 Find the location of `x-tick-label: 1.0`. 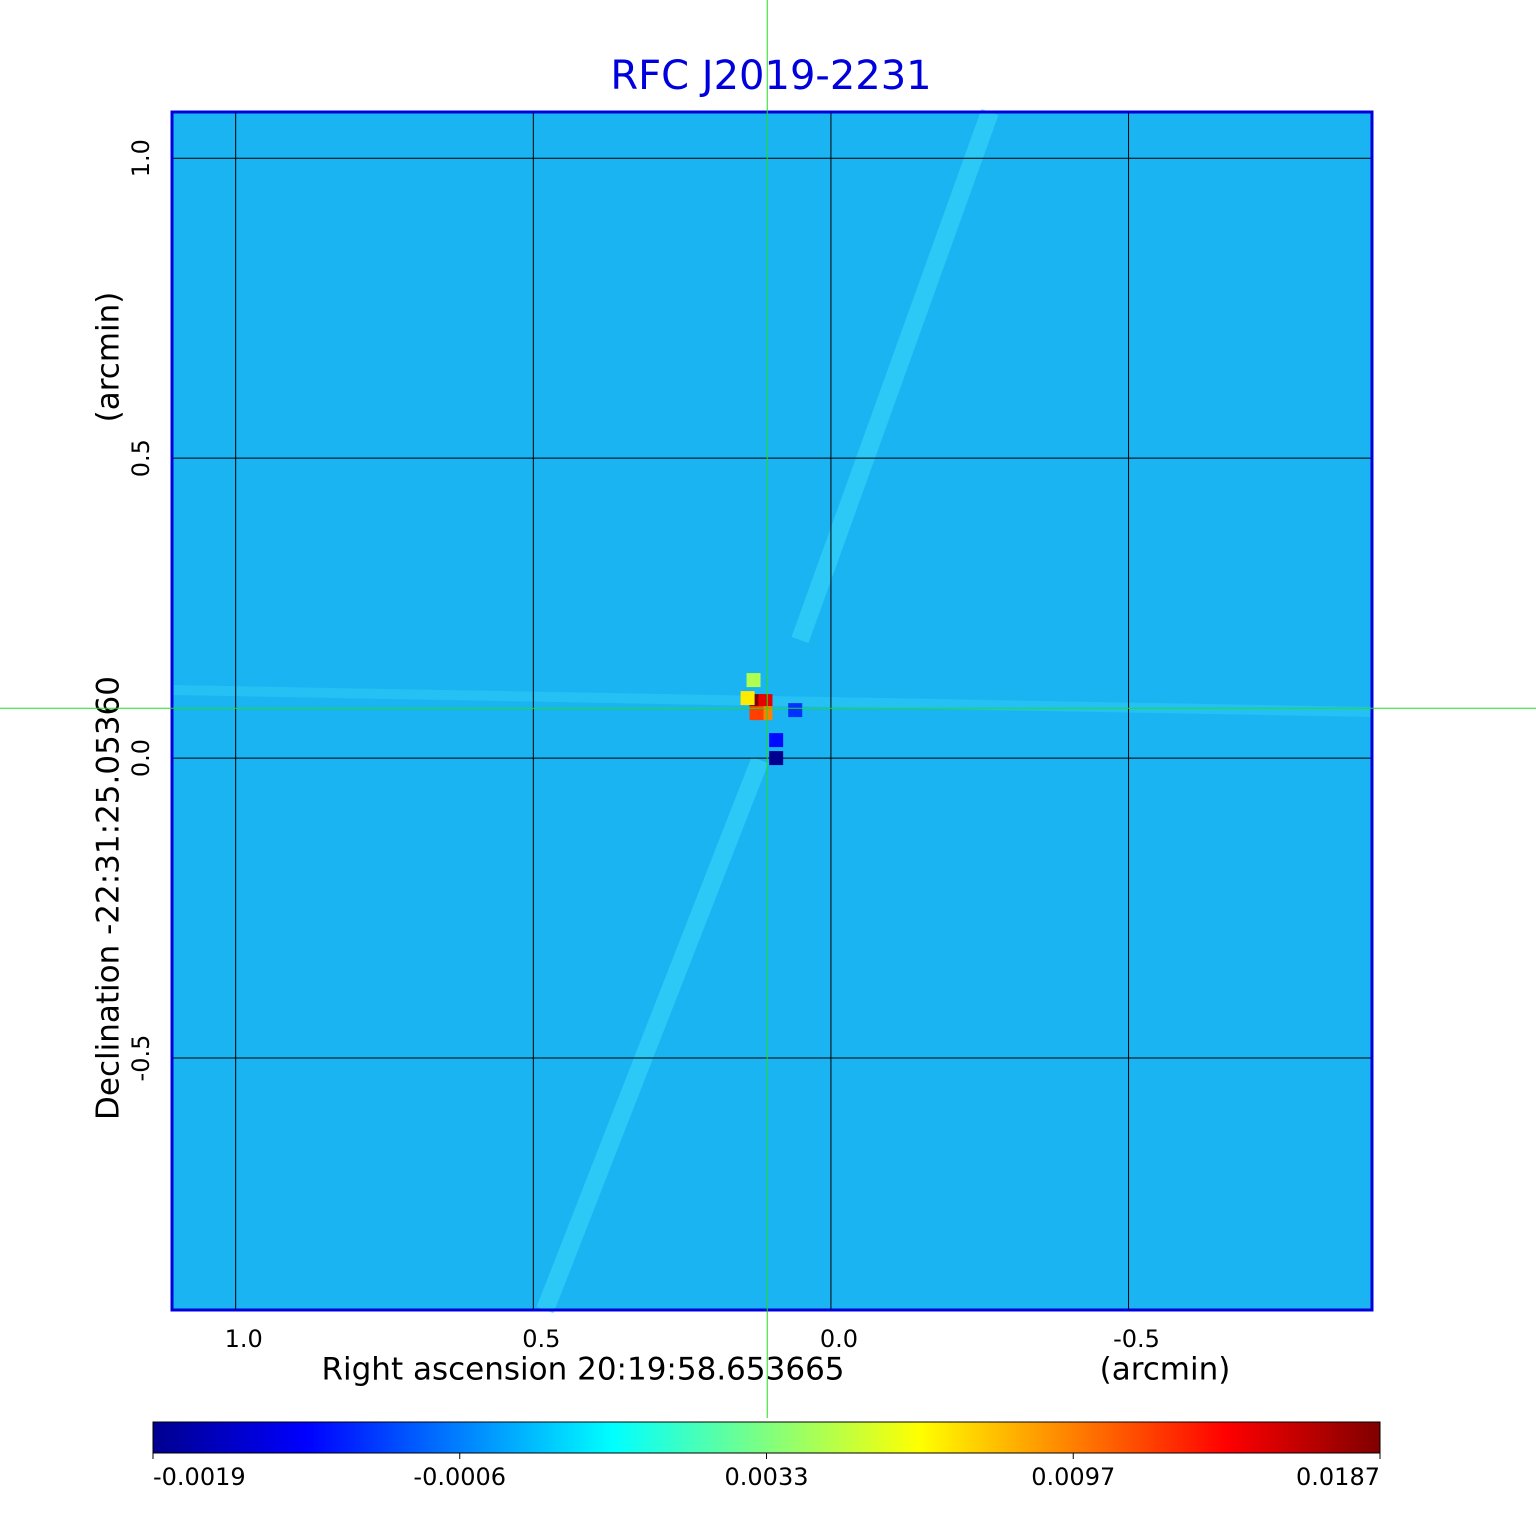

x-tick-label: 1.0 is located at coordinates (244, 1339).